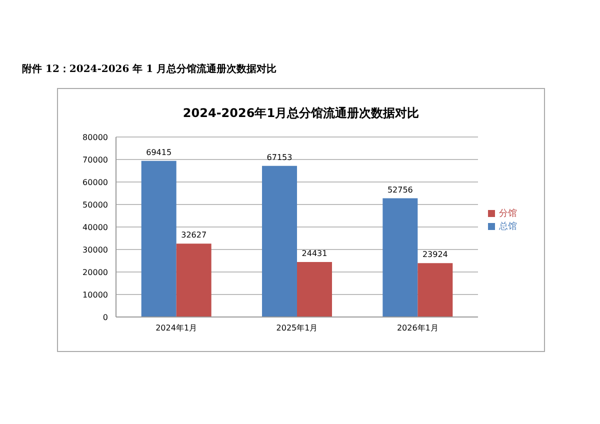 The image size is (600, 424). What do you see at coordinates (508, 214) in the screenshot?
I see `legend-label: 分馆` at bounding box center [508, 214].